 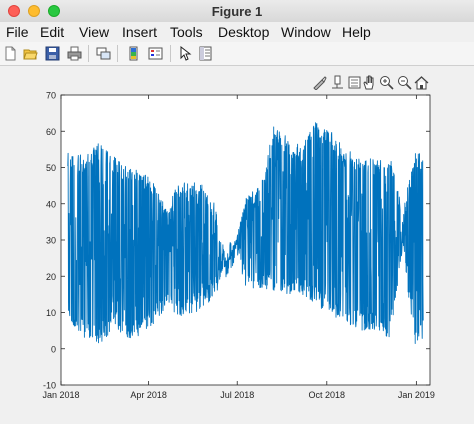 What do you see at coordinates (51, 132) in the screenshot?
I see `y-tick-label: 60` at bounding box center [51, 132].